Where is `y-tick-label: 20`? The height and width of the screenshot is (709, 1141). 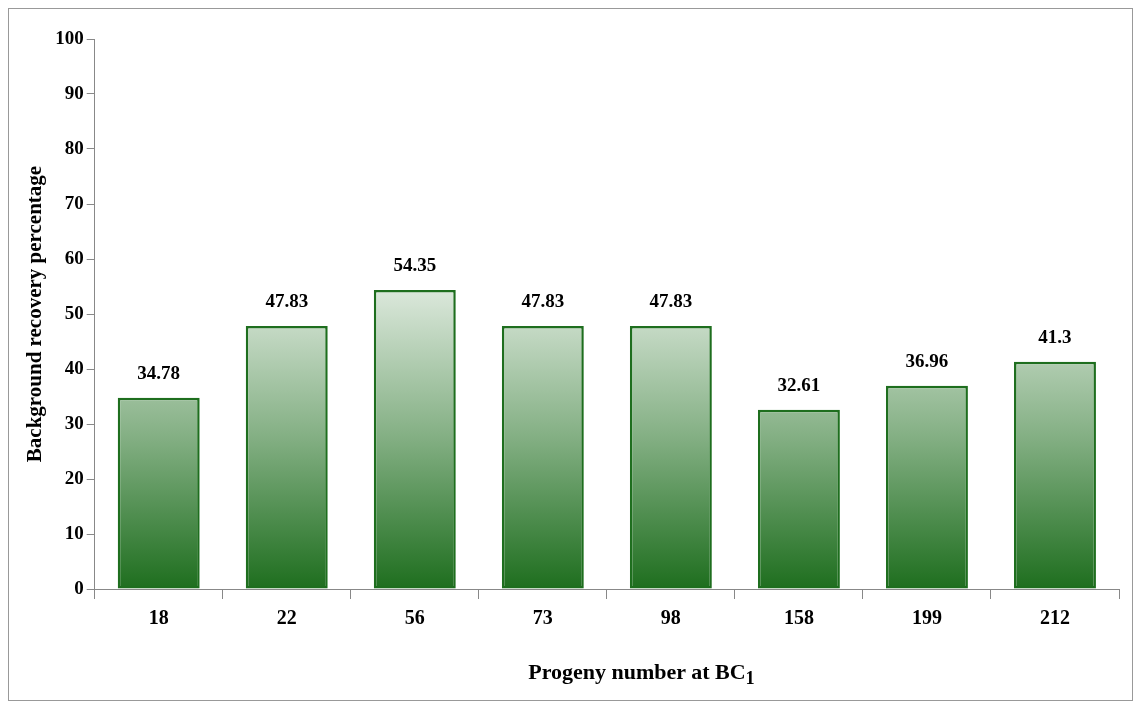
y-tick-label: 20 is located at coordinates (74, 477).